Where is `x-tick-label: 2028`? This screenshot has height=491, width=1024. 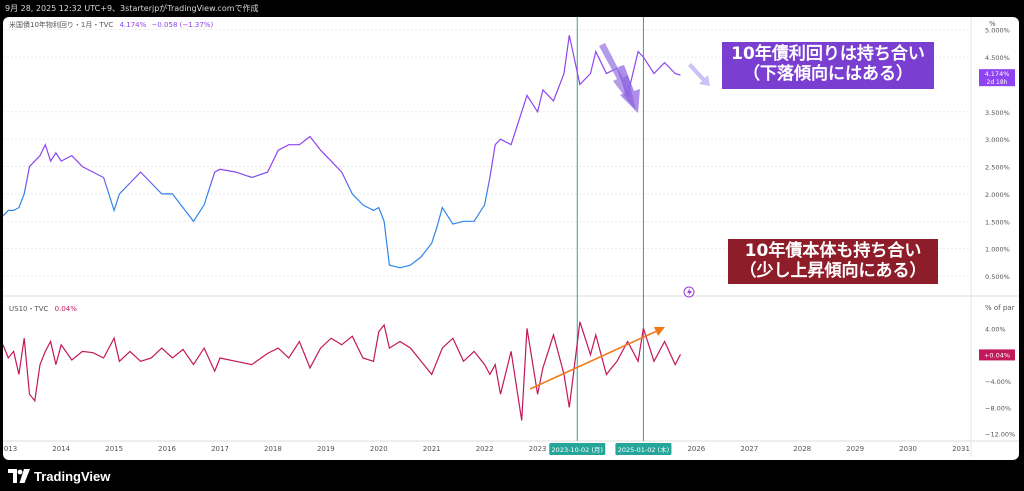
x-tick-label: 2028 is located at coordinates (802, 449).